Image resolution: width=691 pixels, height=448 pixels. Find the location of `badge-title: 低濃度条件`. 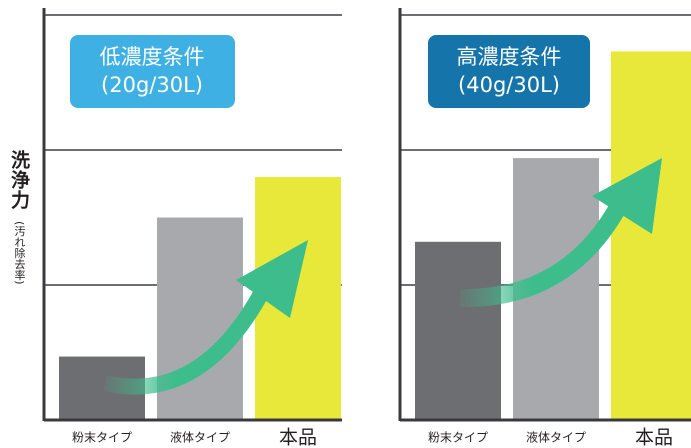

badge-title: 低濃度条件 is located at coordinates (152, 57).